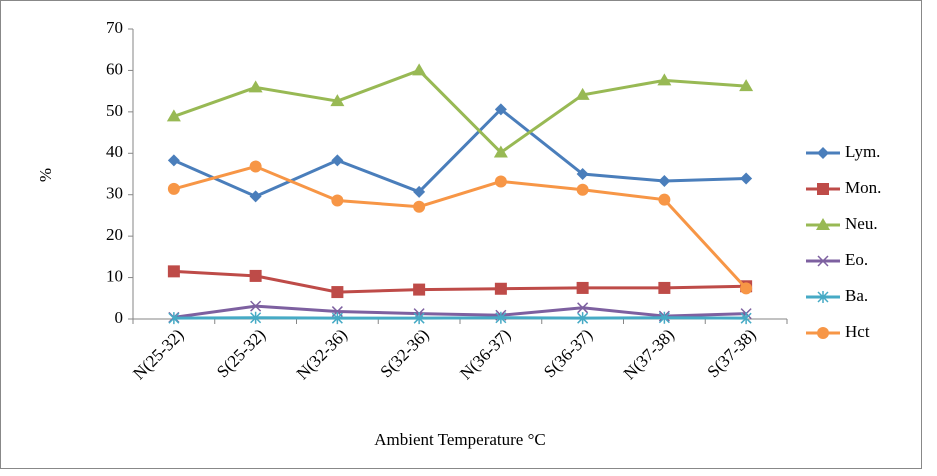  What do you see at coordinates (114, 27) in the screenshot?
I see `y-tick-label: 70` at bounding box center [114, 27].